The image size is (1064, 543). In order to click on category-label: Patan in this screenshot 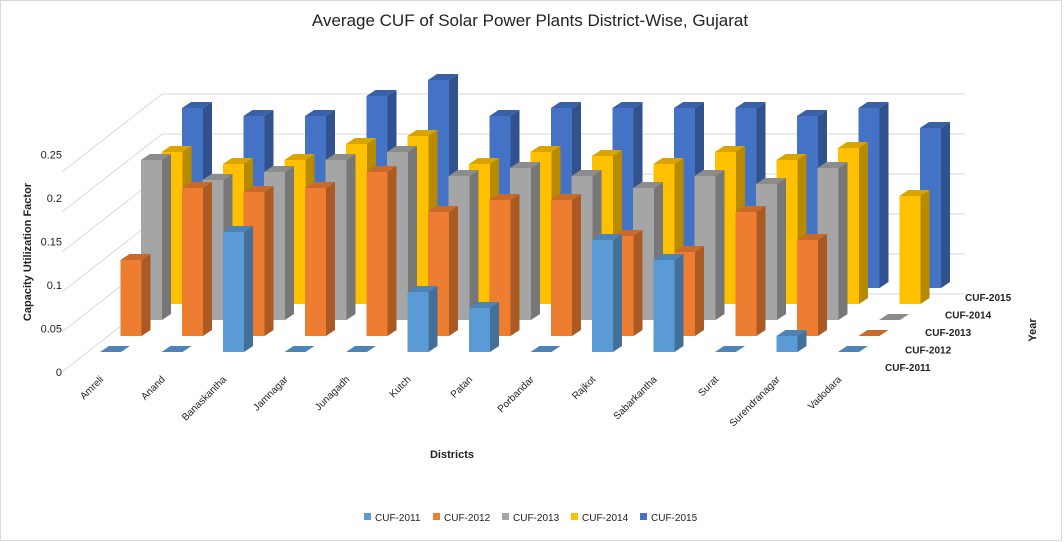, I will do `click(462, 387)`.